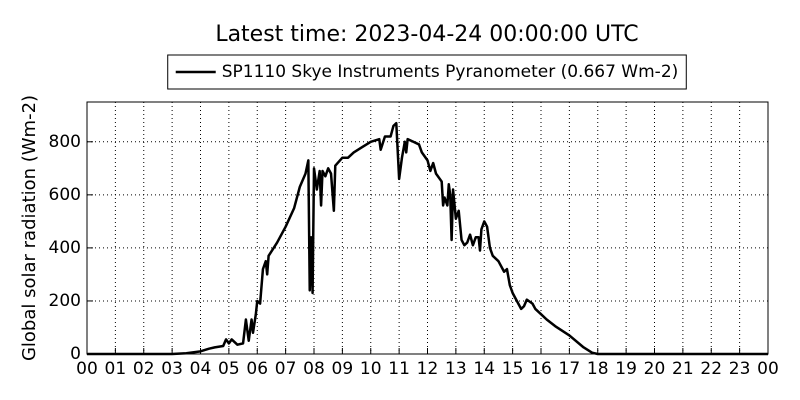 Image resolution: width=800 pixels, height=400 pixels. I want to click on x-tick-label: 06, so click(257, 369).